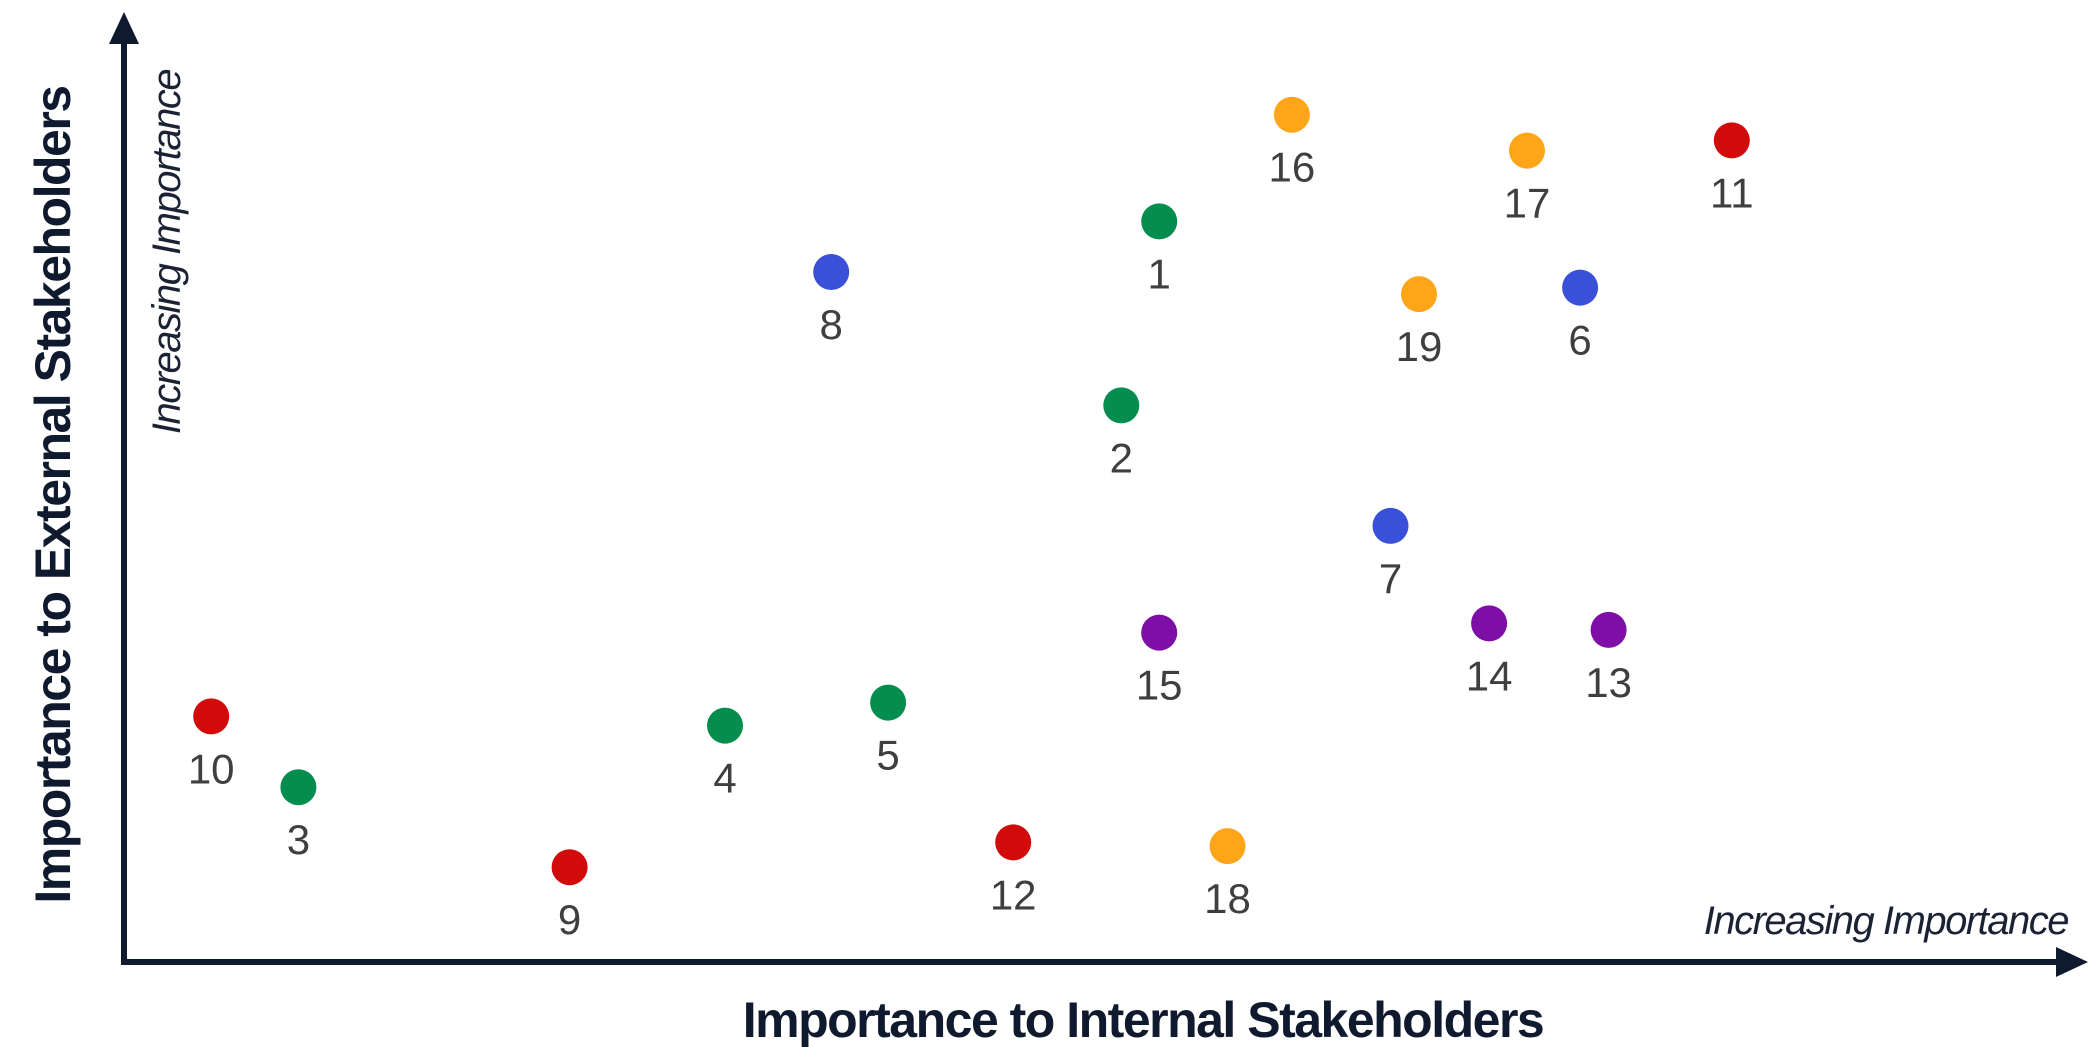 This screenshot has width=2091, height=1047. I want to click on data-point-17: 17, so click(1527, 179).